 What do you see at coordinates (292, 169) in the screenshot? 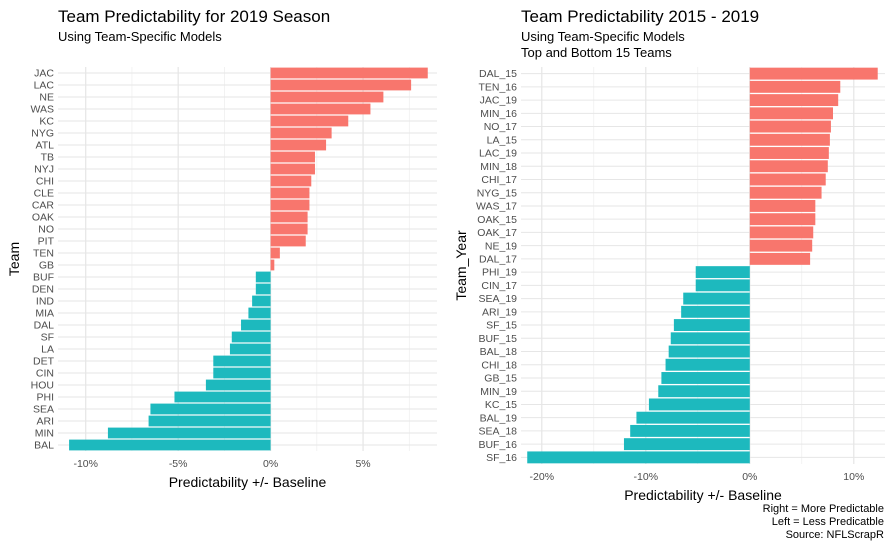
I see `bar-nyj` at bounding box center [292, 169].